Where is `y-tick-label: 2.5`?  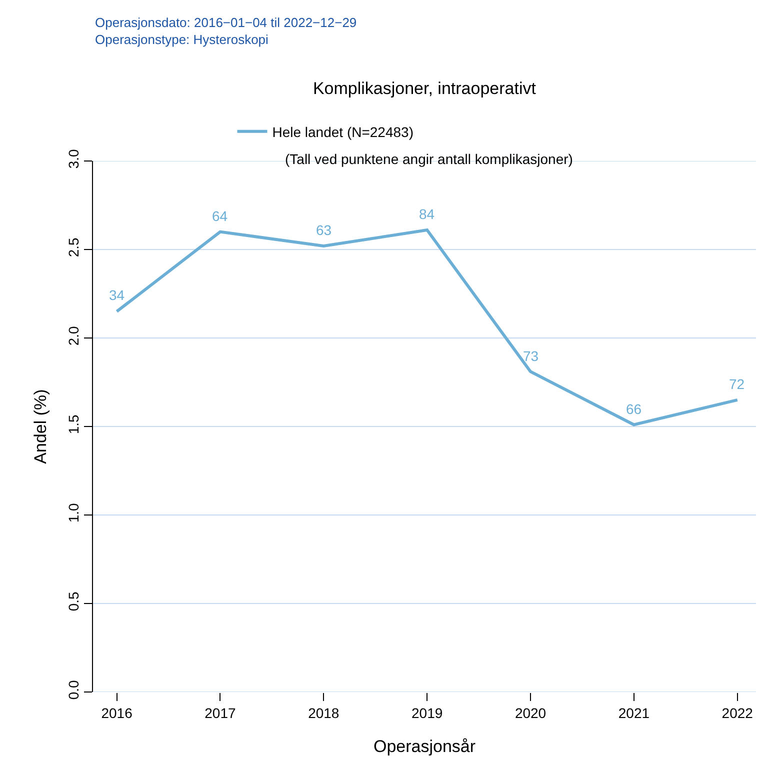
y-tick-label: 2.5 is located at coordinates (73, 247).